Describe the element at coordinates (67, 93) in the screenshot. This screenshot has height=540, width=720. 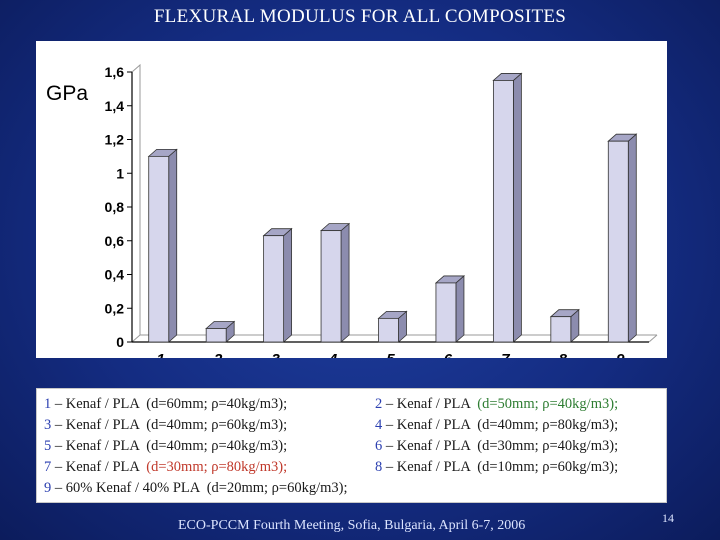
I see `y-axis-label: GPa` at that location.